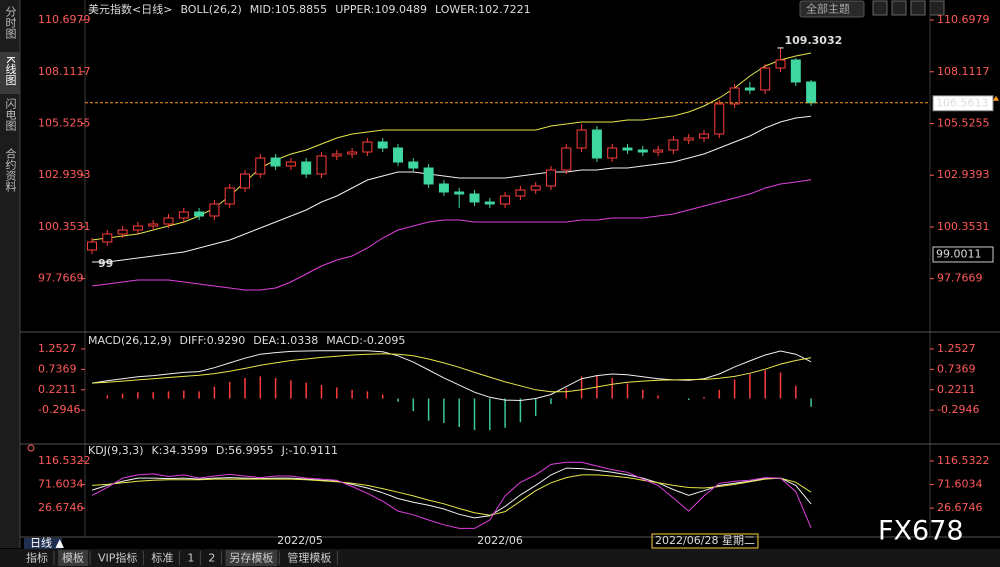 The height and width of the screenshot is (567, 1000). I want to click on y-tick-label-right: 105.5255, so click(963, 122).